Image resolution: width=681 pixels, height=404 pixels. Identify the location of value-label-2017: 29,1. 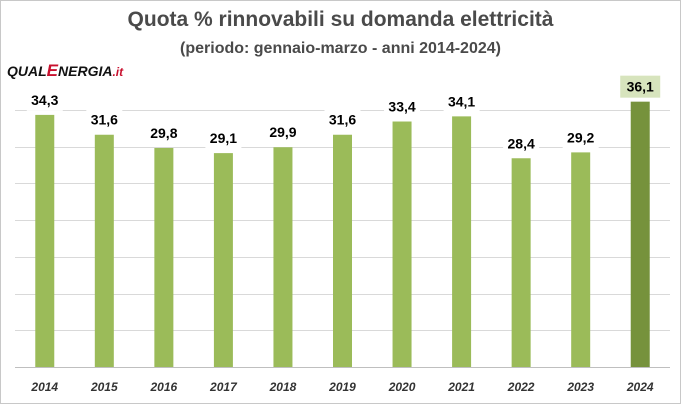
(223, 138).